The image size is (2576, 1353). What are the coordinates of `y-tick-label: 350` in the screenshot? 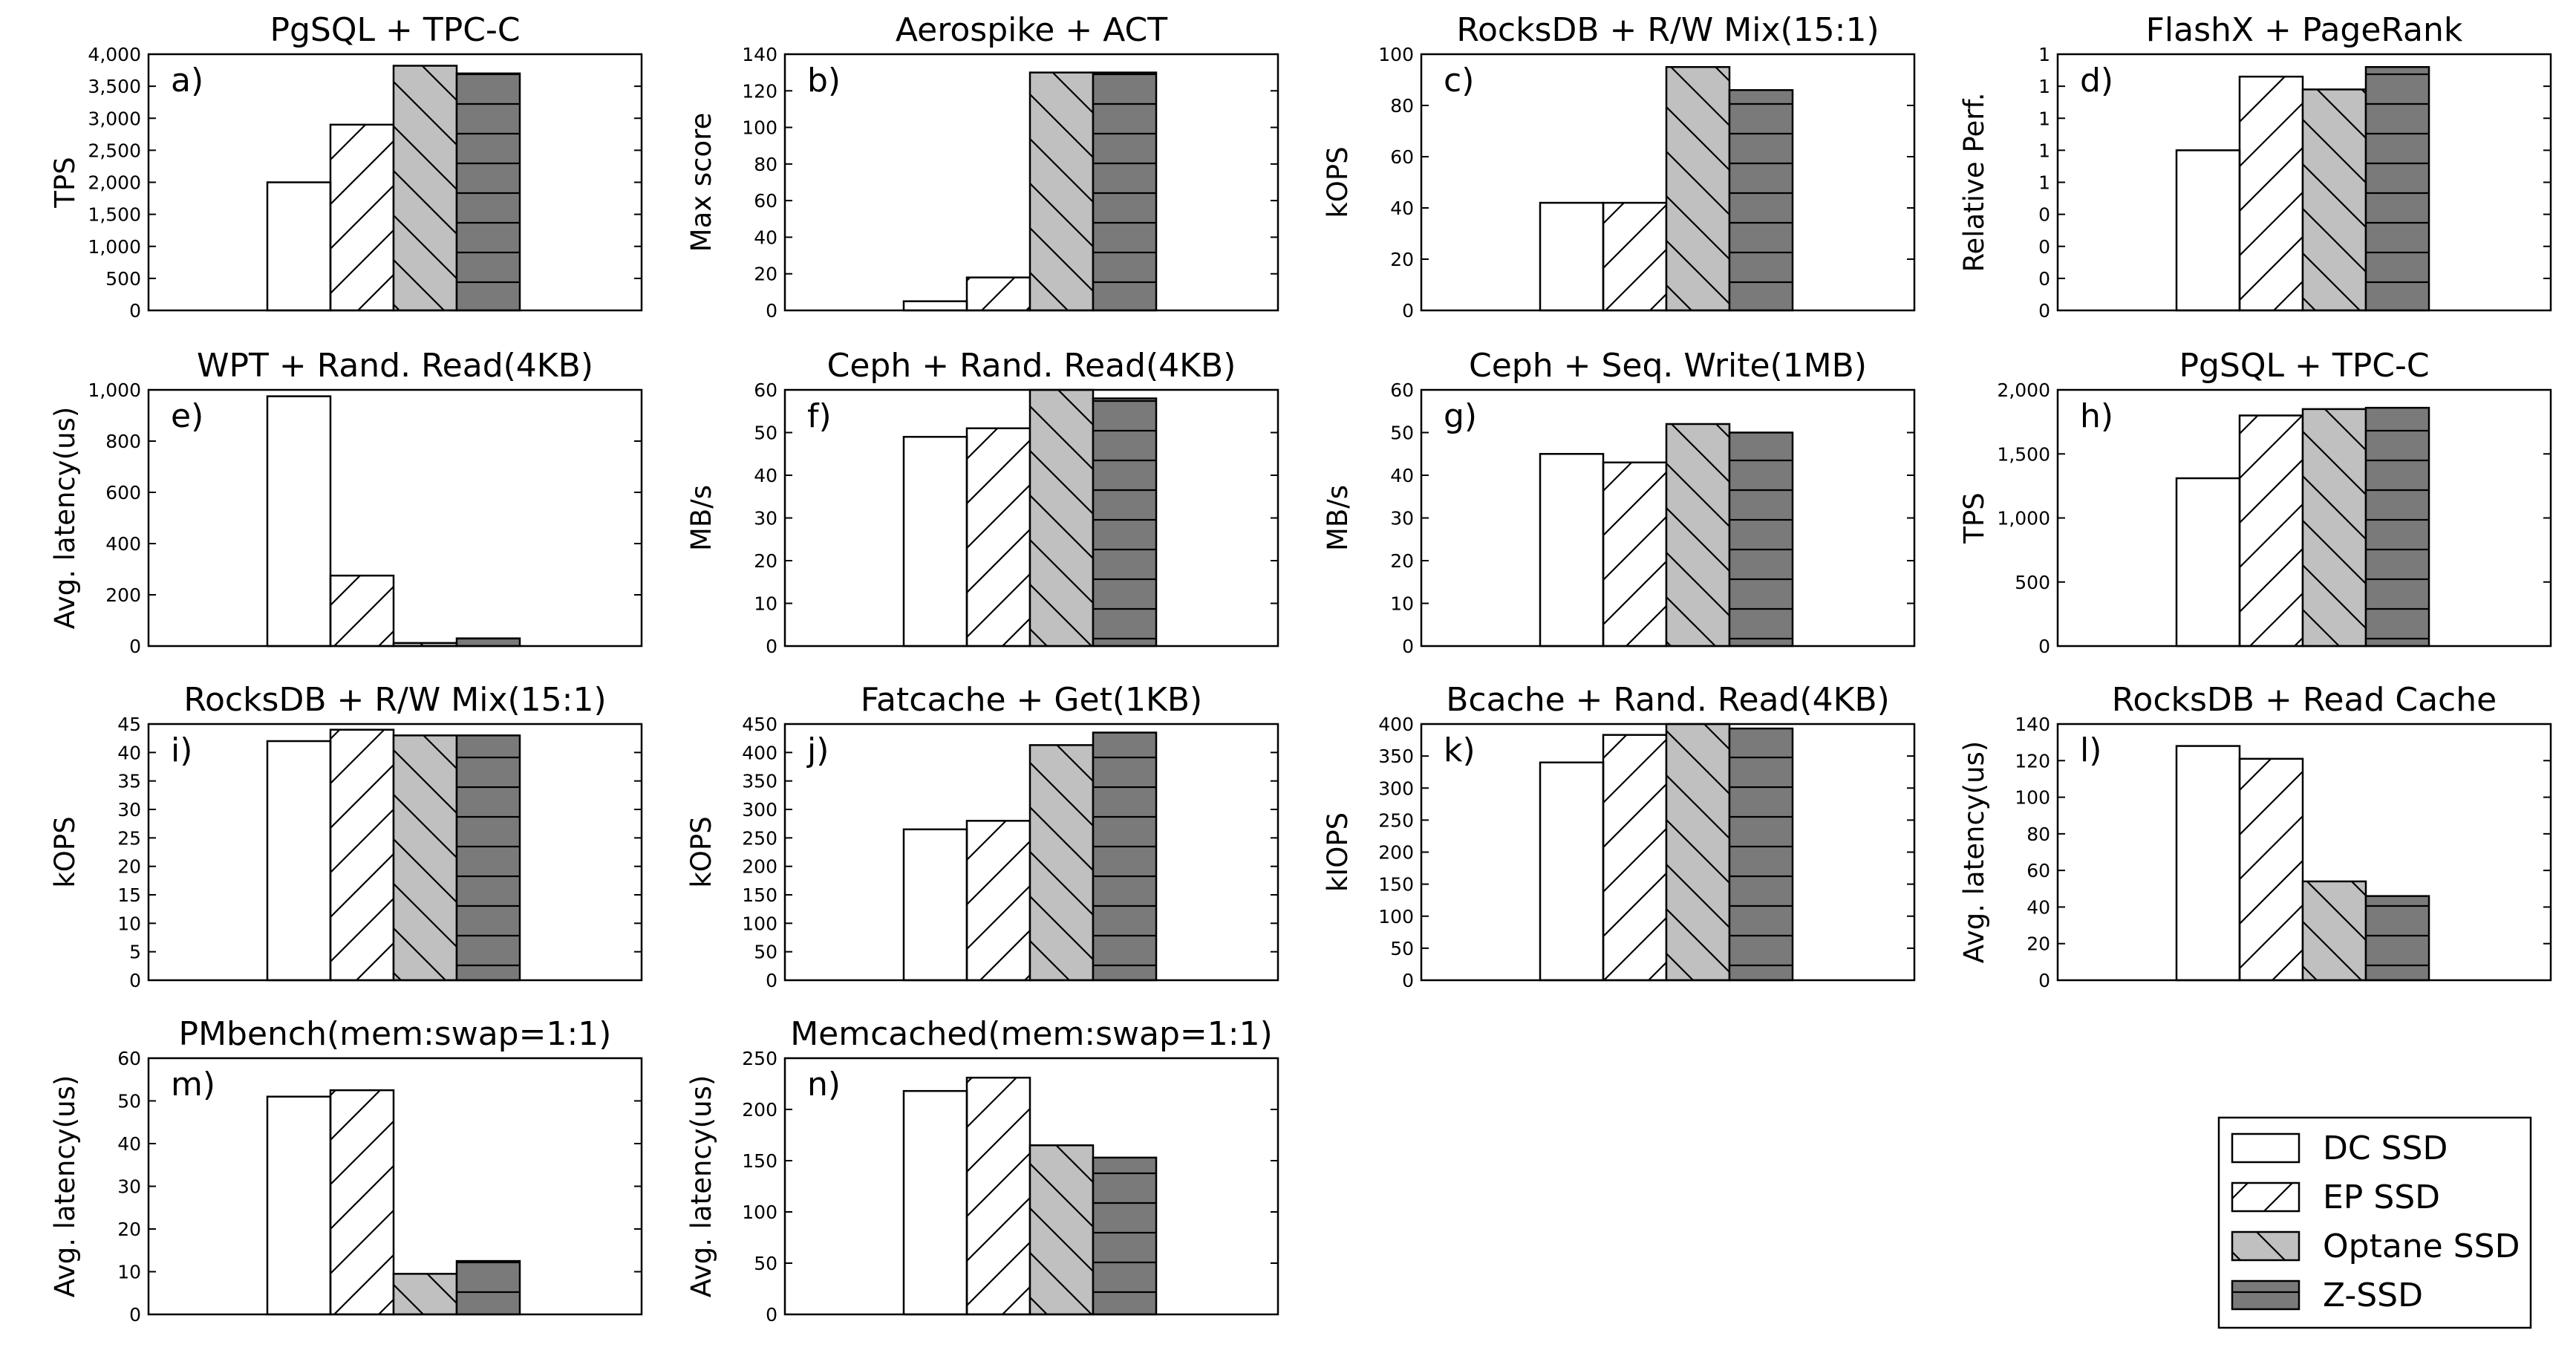 It's located at (759, 782).